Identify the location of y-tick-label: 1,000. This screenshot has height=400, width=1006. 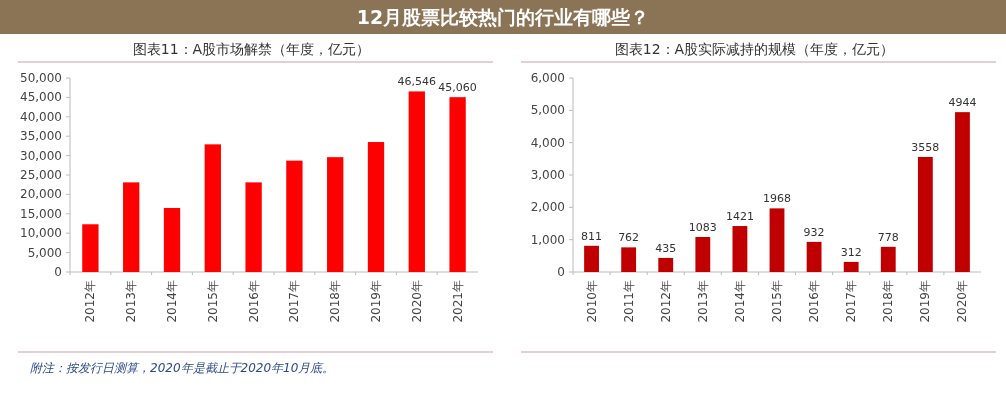
(547, 239).